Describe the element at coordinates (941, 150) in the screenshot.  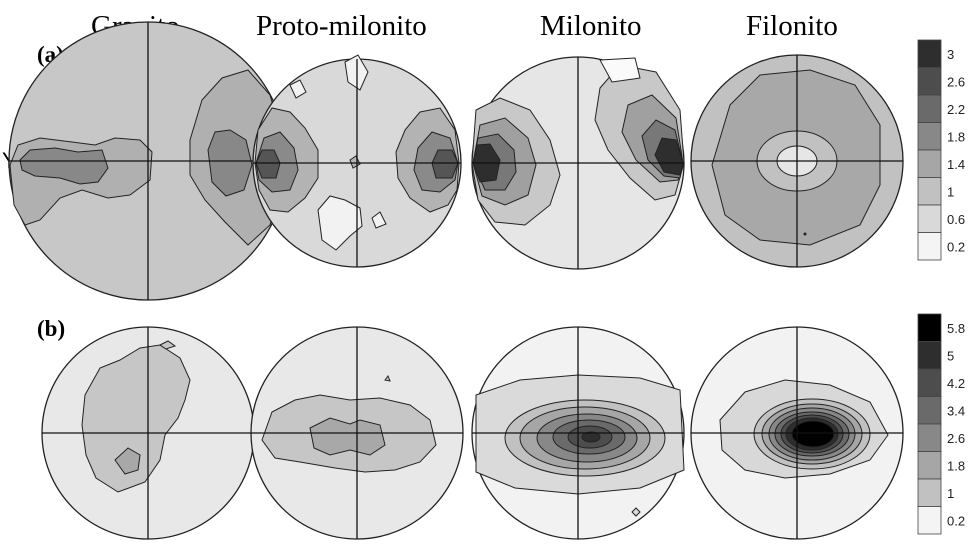
I see `legend-a: 3 2.6 2.2 1.8 1.4 1 0.6 0.2` at that location.